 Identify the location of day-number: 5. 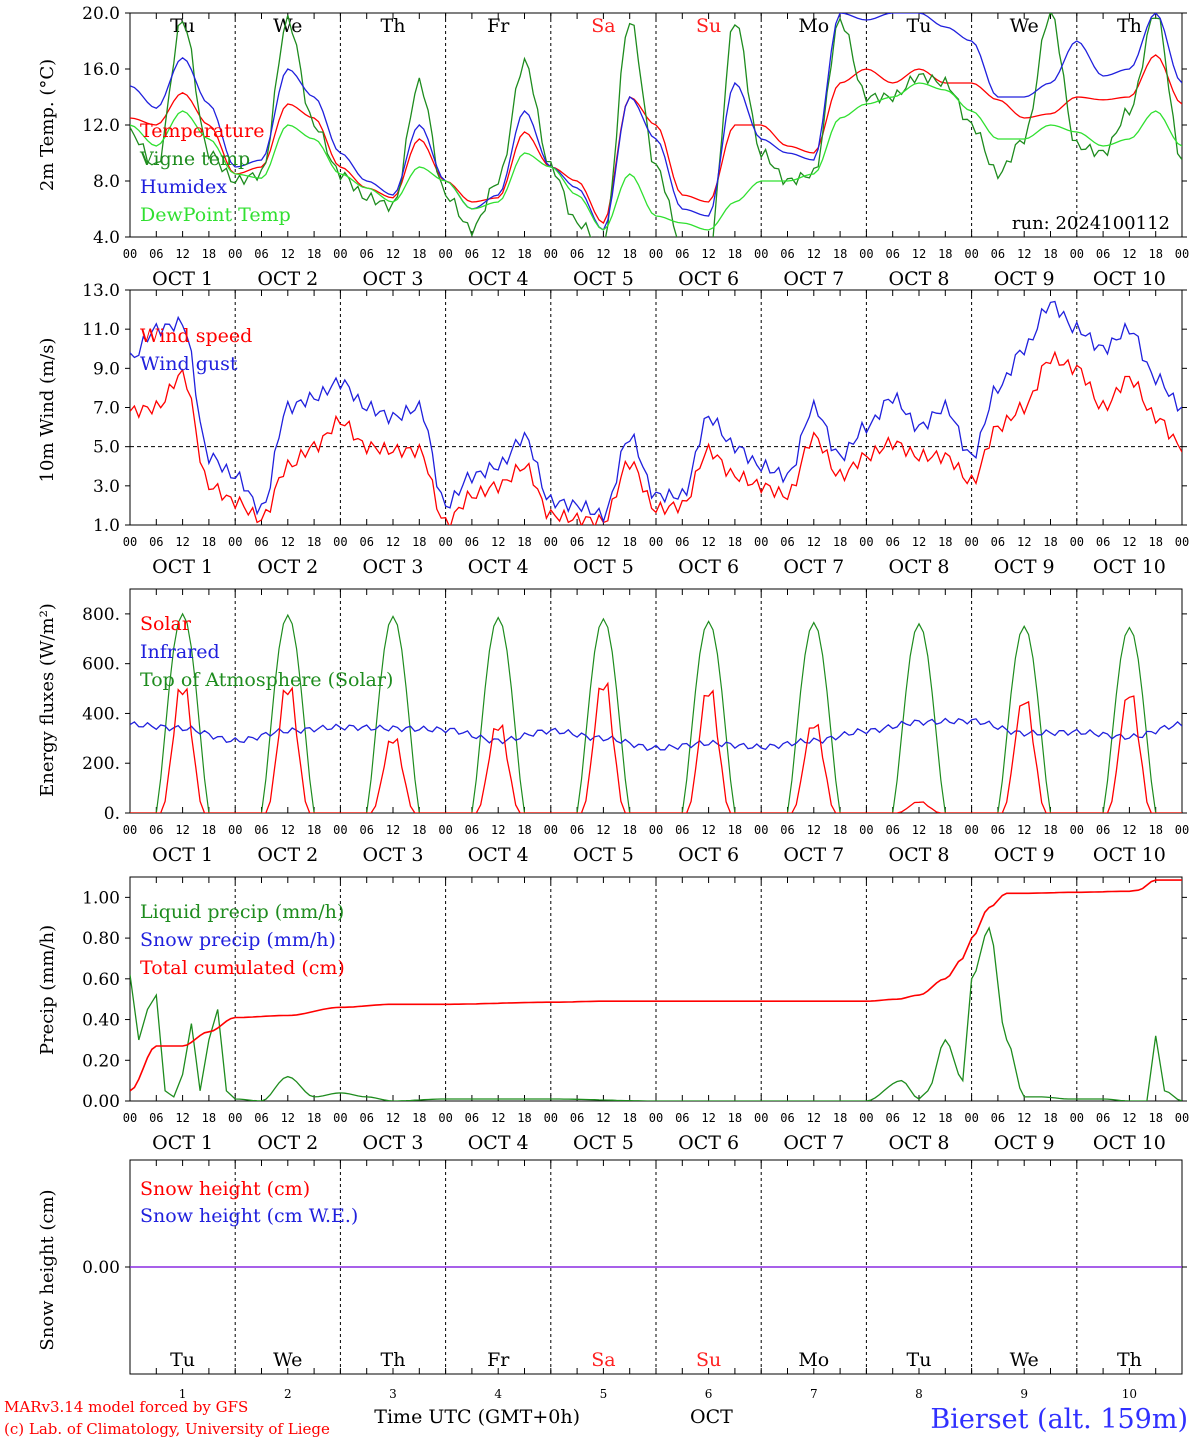
(604, 1394).